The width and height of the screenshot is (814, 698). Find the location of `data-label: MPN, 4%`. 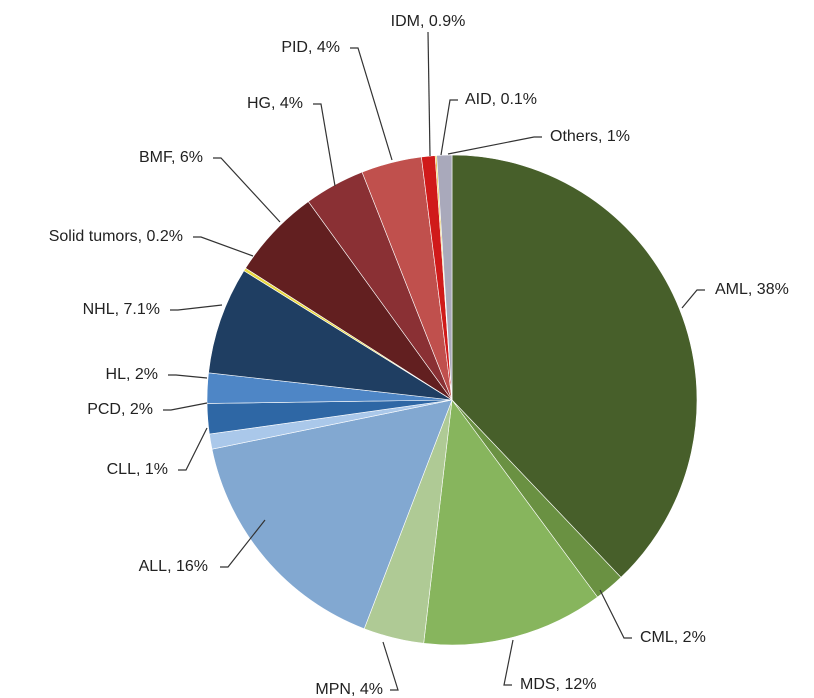

data-label: MPN, 4% is located at coordinates (349, 689).